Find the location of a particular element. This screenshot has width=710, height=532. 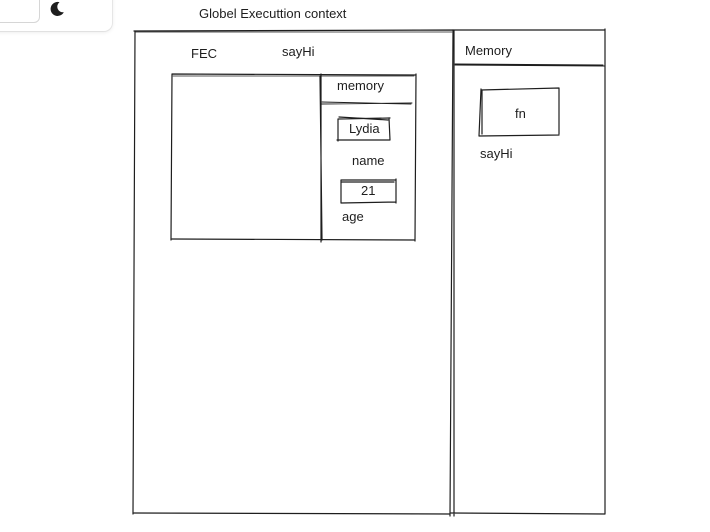

lydia-value-box is located at coordinates (363, 129).